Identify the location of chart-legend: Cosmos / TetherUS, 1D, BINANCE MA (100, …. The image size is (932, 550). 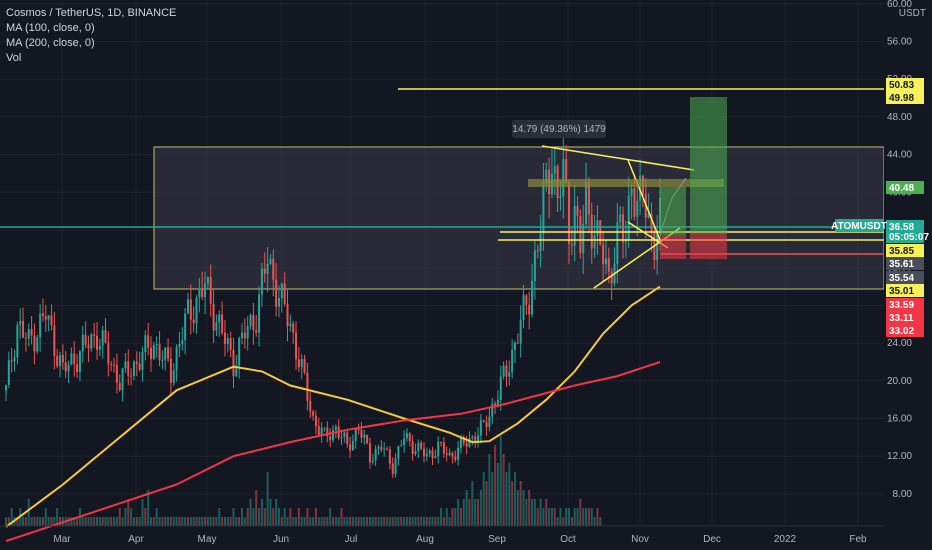
(91, 36).